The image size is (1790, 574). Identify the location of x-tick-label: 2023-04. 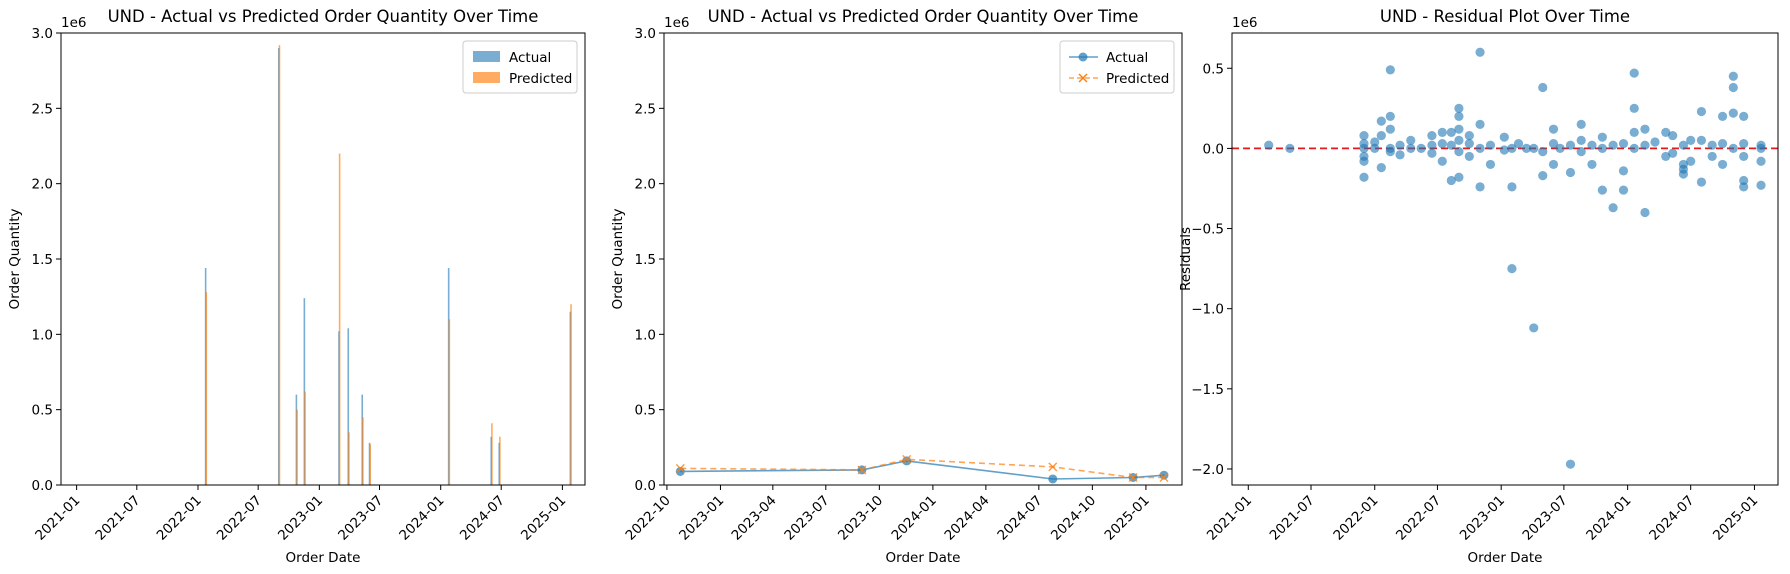
(753, 518).